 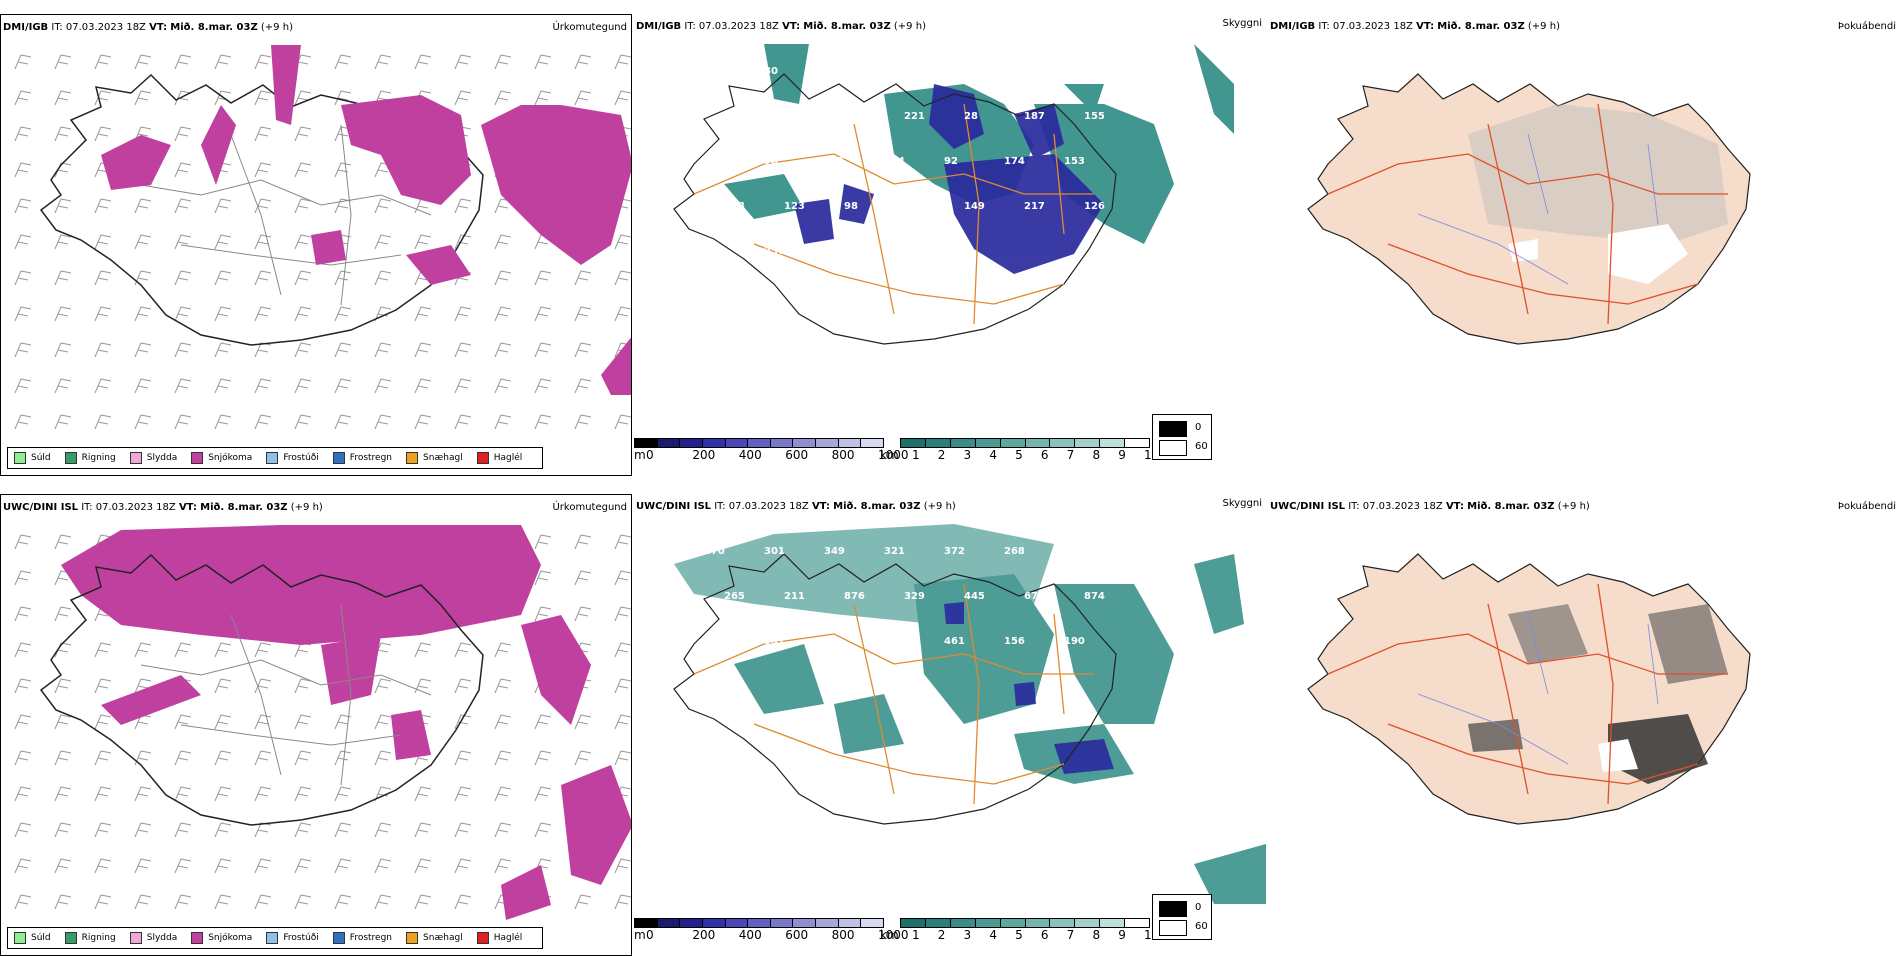 What do you see at coordinates (371, 938) in the screenshot?
I see `legend-label: Frostregn` at bounding box center [371, 938].